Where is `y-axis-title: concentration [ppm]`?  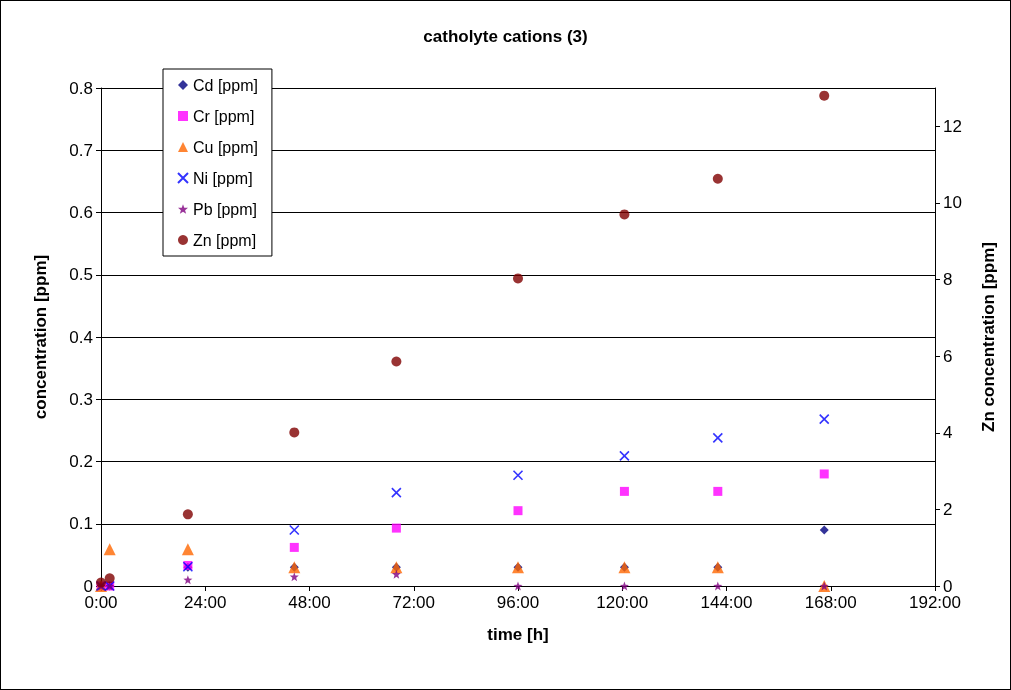 y-axis-title: concentration [ppm] is located at coordinates (40, 337).